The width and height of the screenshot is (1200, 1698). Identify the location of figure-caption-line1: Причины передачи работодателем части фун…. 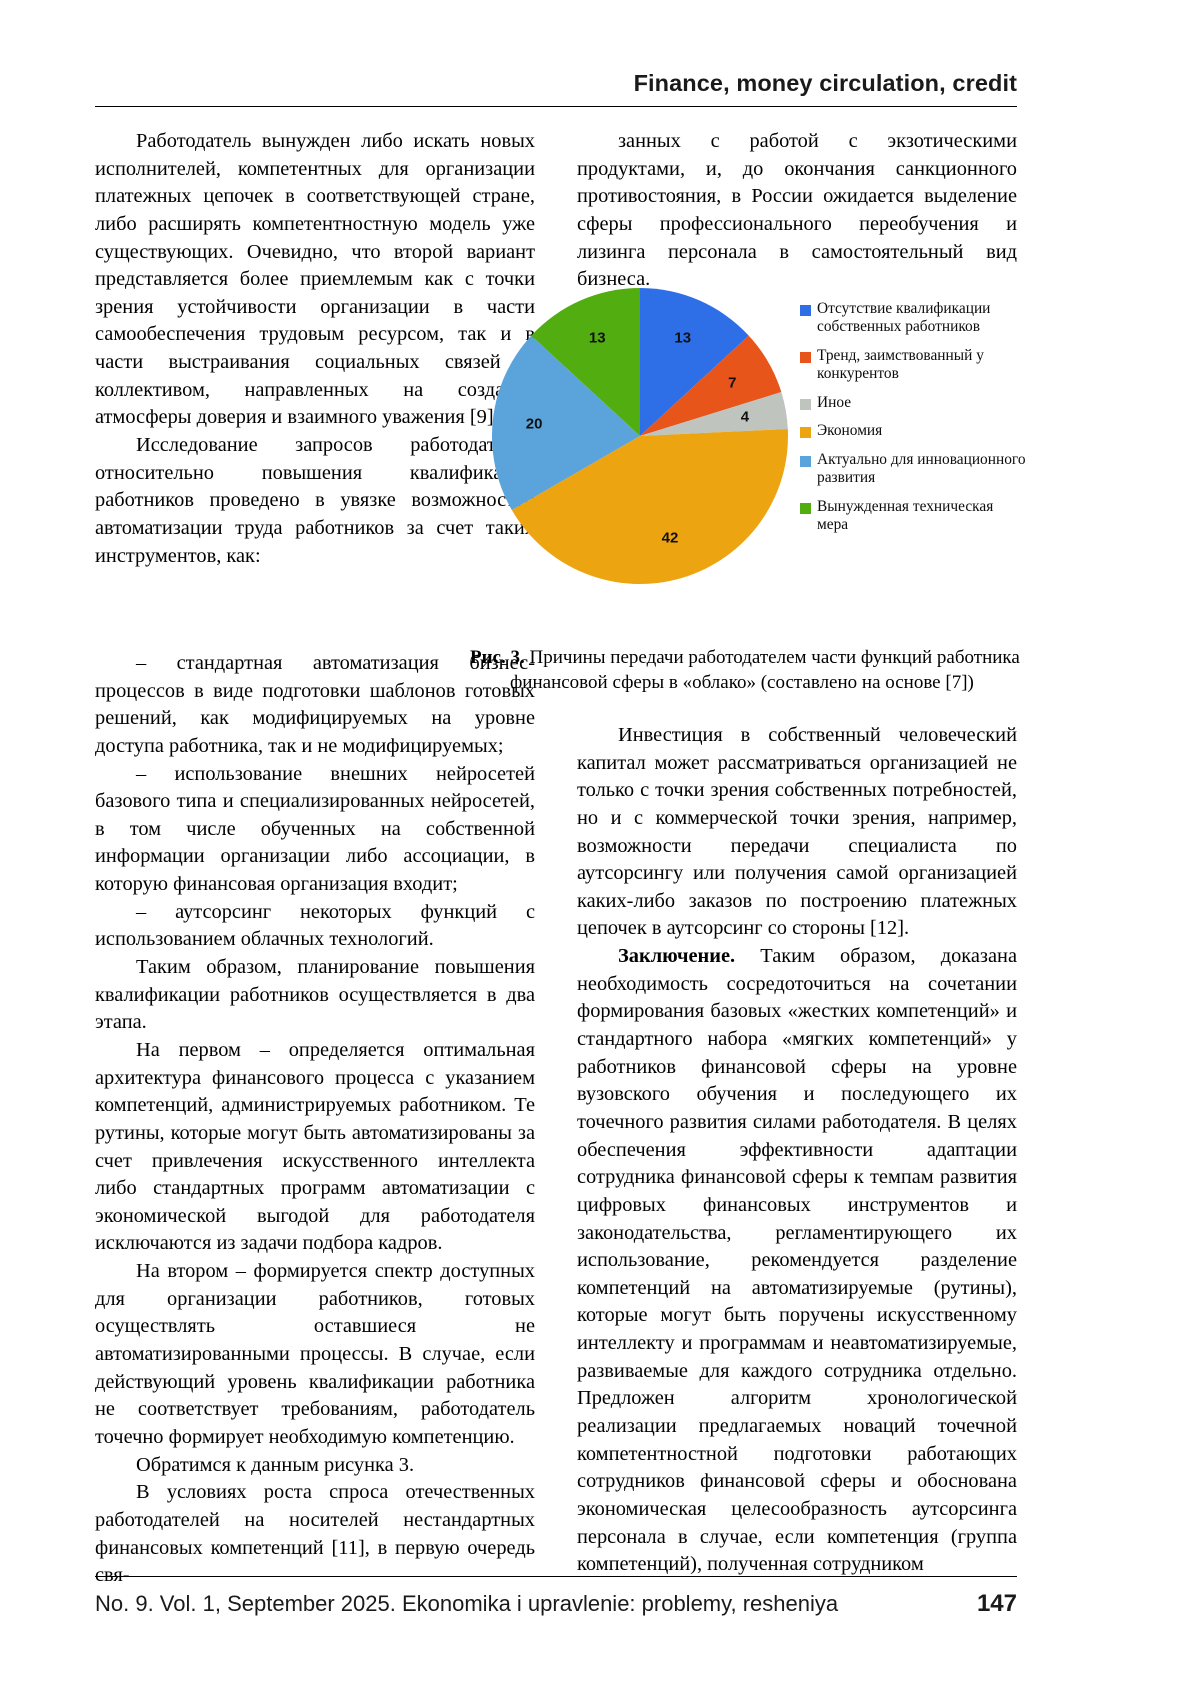
(772, 657).